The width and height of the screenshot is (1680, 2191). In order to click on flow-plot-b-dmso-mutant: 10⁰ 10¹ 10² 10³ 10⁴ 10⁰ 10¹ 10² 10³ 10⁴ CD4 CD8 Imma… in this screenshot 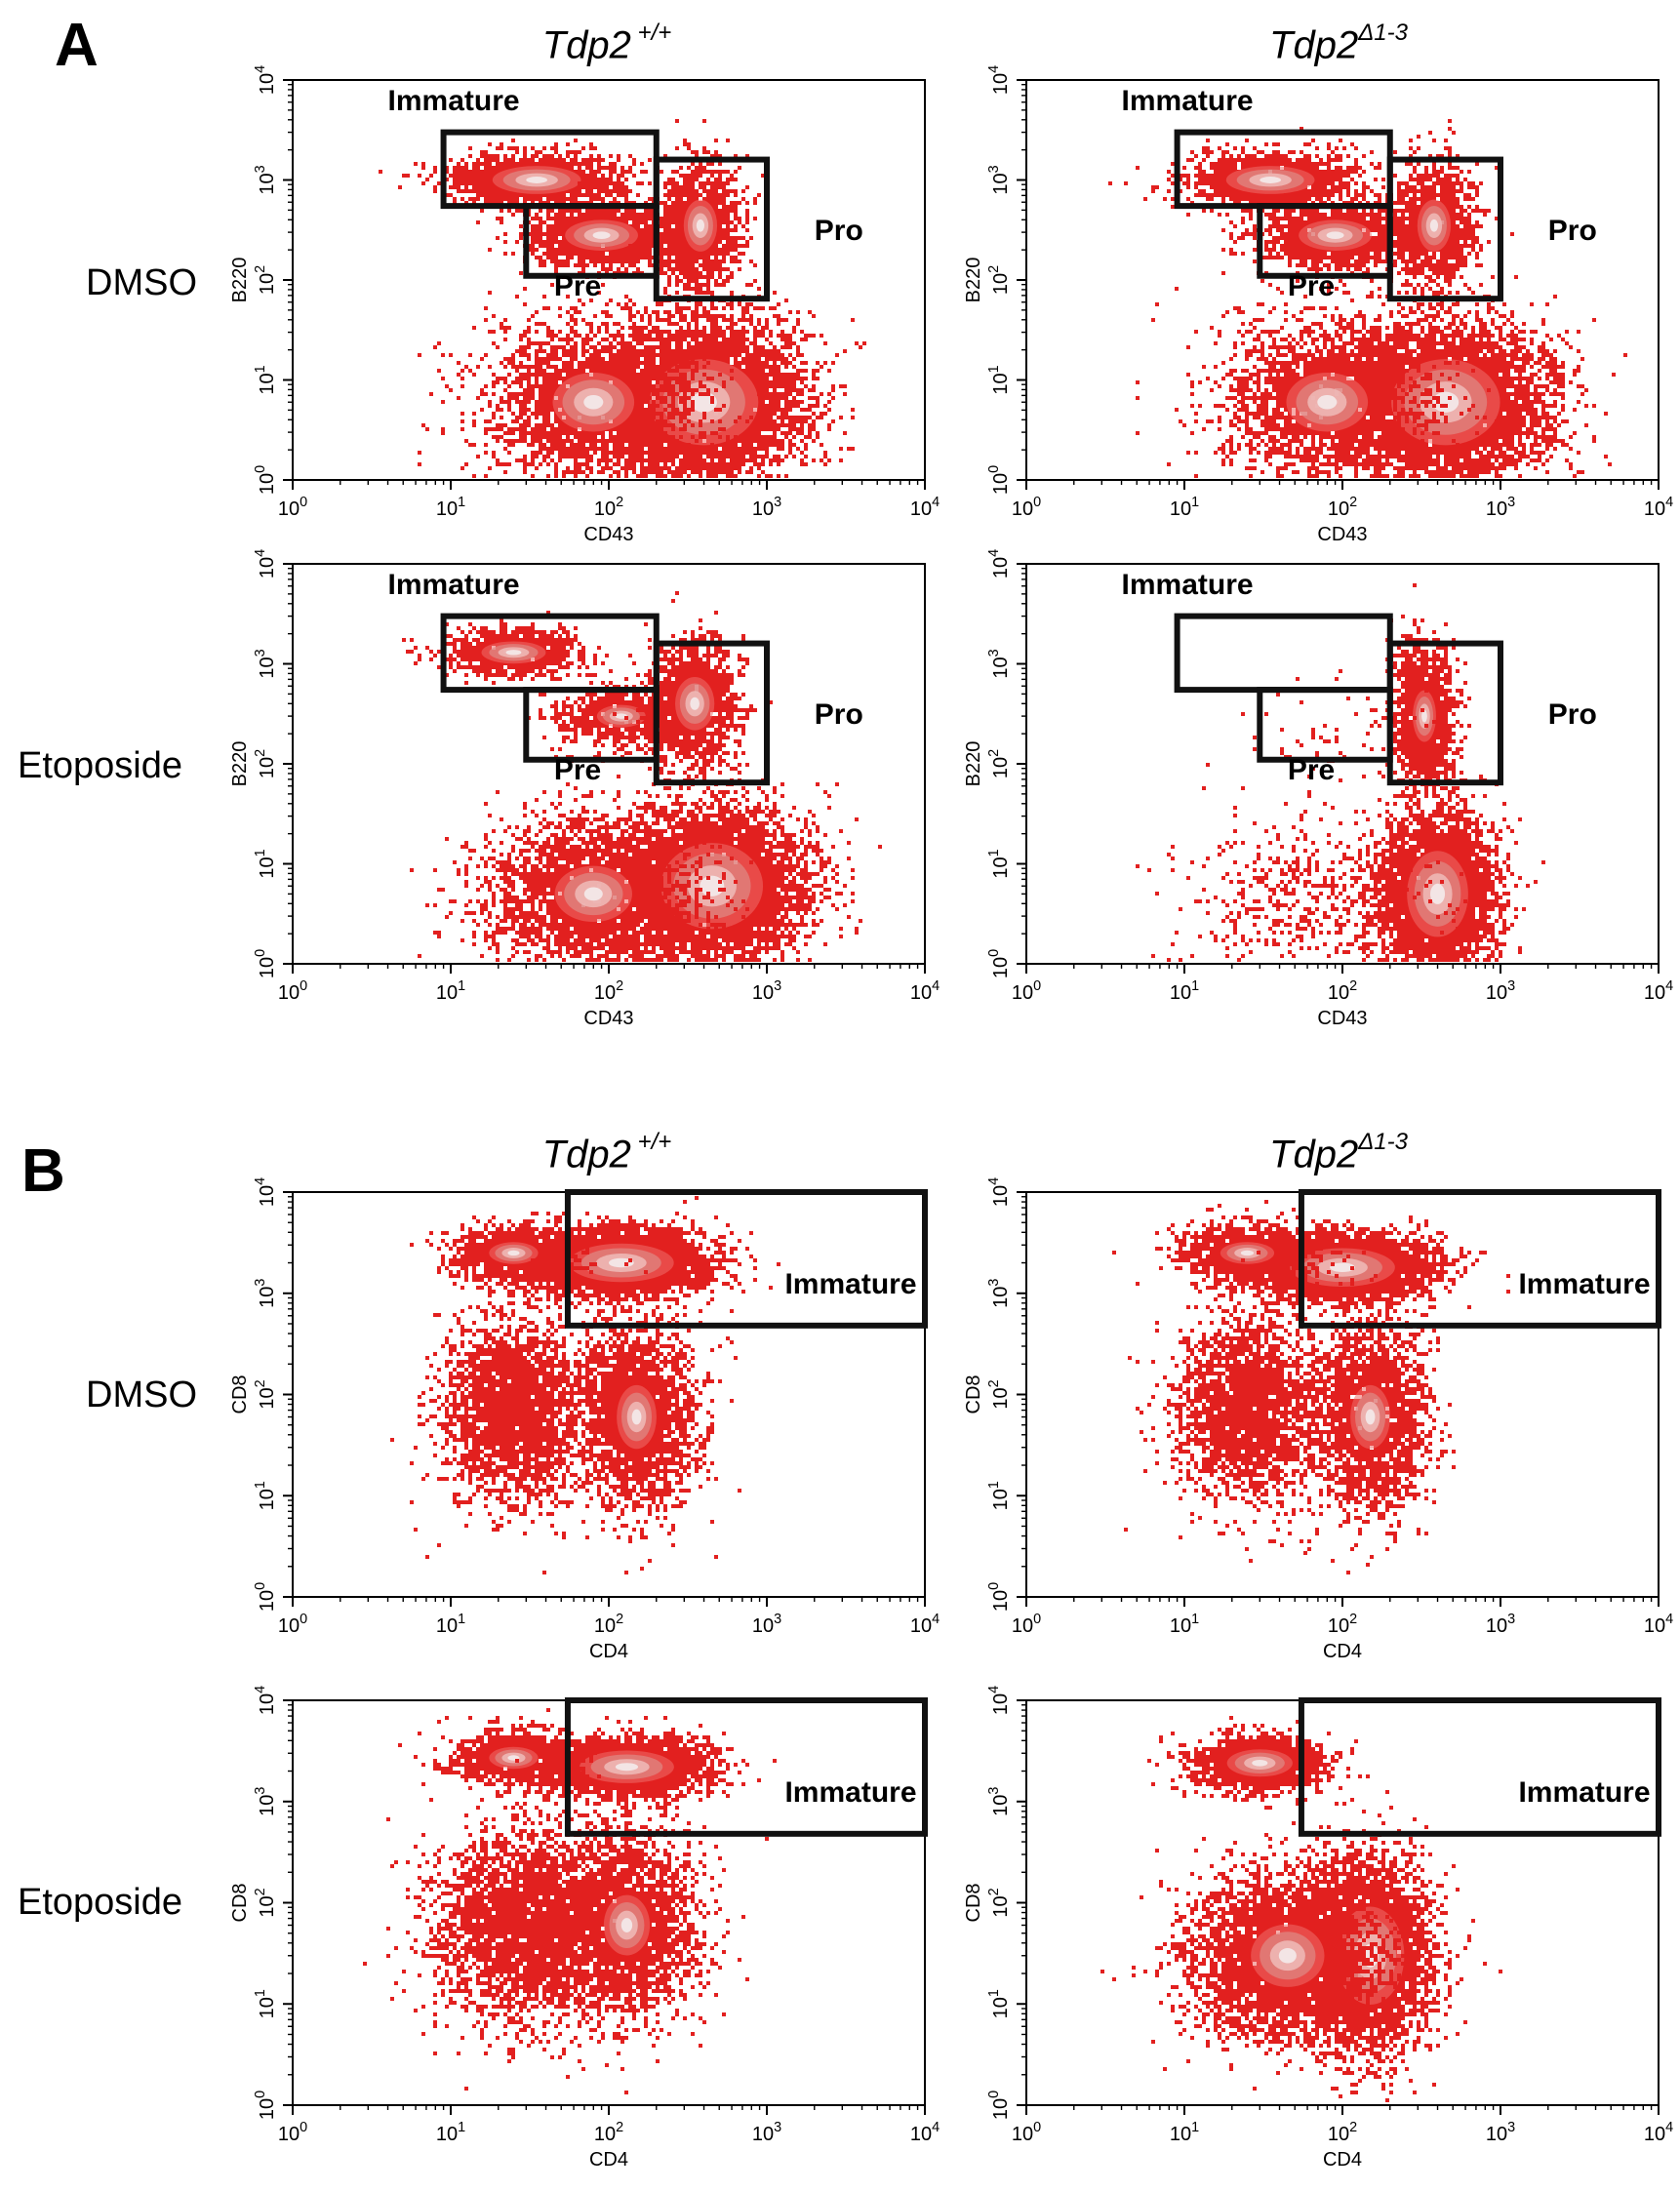, I will do `click(1318, 1419)`.